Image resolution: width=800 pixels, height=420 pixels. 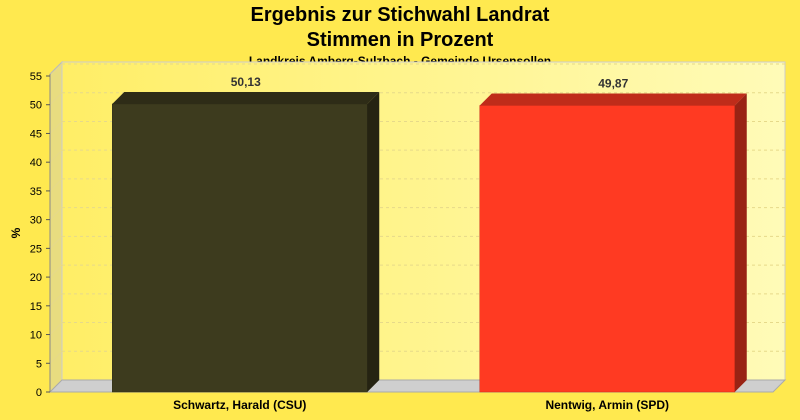 What do you see at coordinates (36, 106) in the screenshot?
I see `y-tick-label: 50` at bounding box center [36, 106].